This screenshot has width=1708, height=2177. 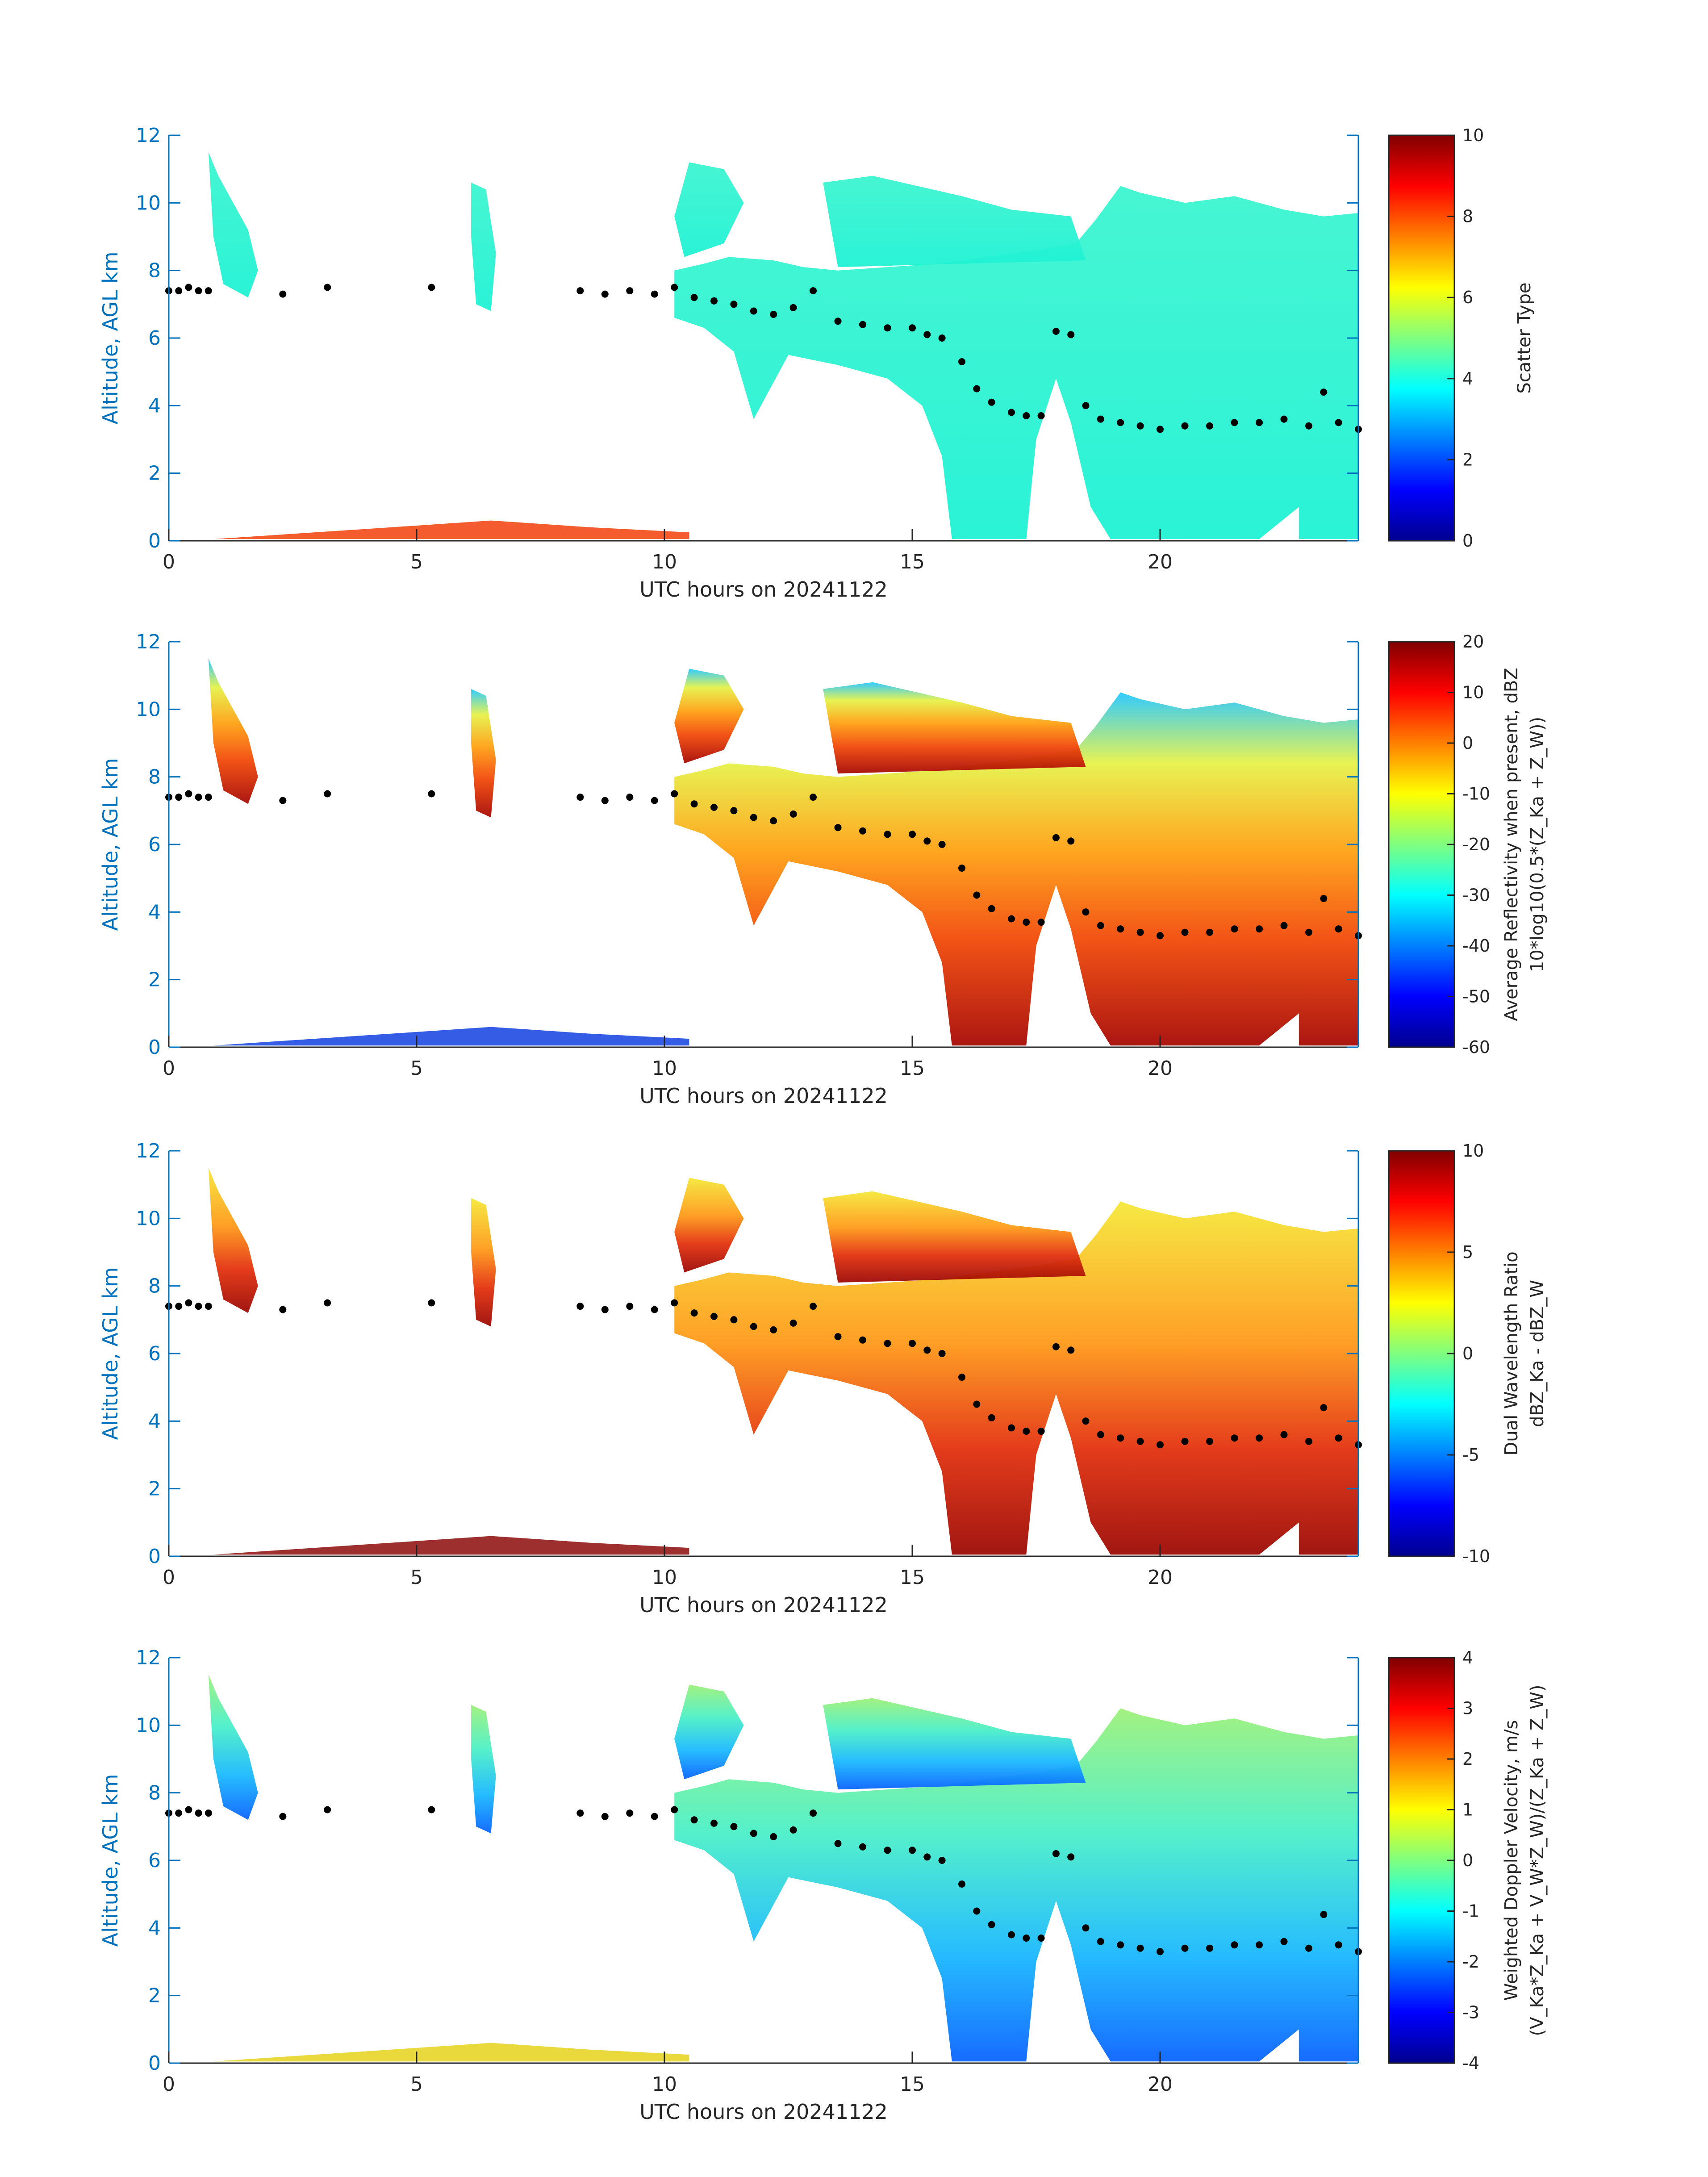 What do you see at coordinates (1421, 1353) in the screenshot?
I see `colorbar` at bounding box center [1421, 1353].